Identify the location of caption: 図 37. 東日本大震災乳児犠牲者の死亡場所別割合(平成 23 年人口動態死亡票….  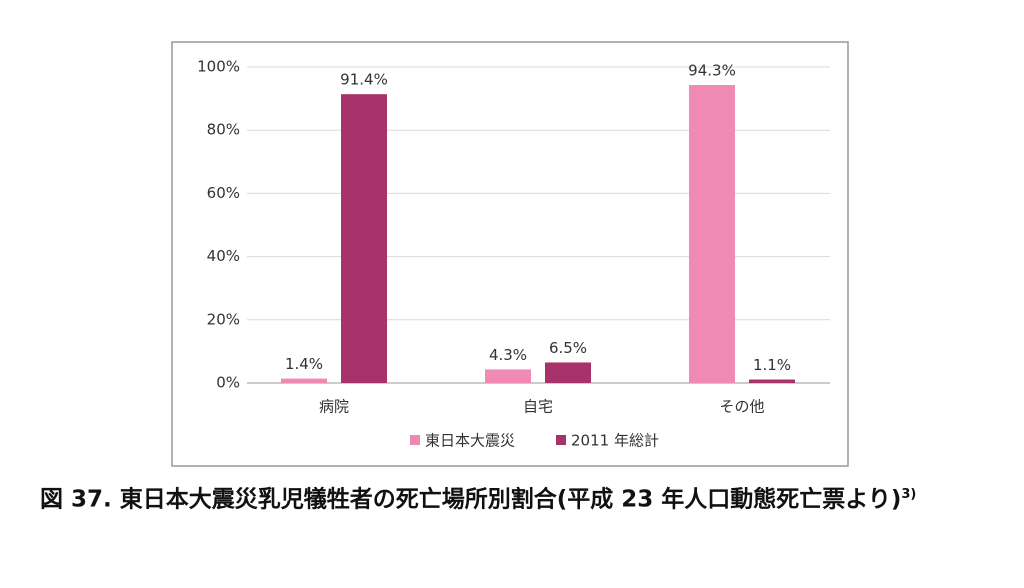
(515, 497).